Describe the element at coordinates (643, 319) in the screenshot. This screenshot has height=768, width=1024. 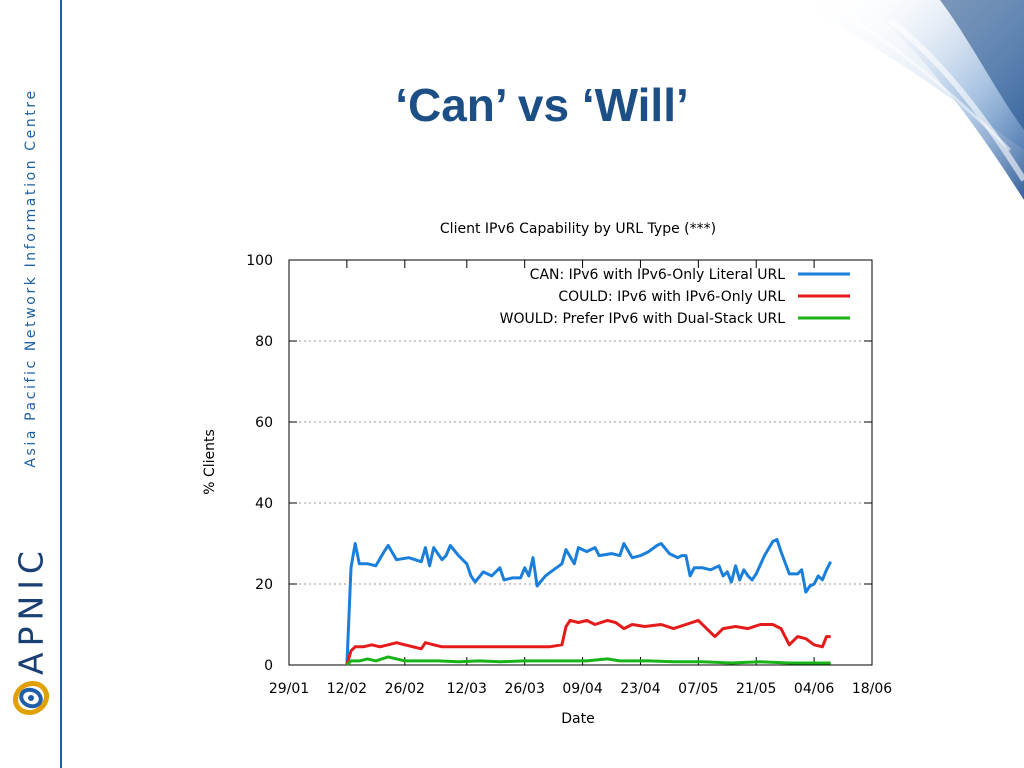
I see `legend-label: WOULD: Prefer IPv6 with Dual-Stack URL` at that location.